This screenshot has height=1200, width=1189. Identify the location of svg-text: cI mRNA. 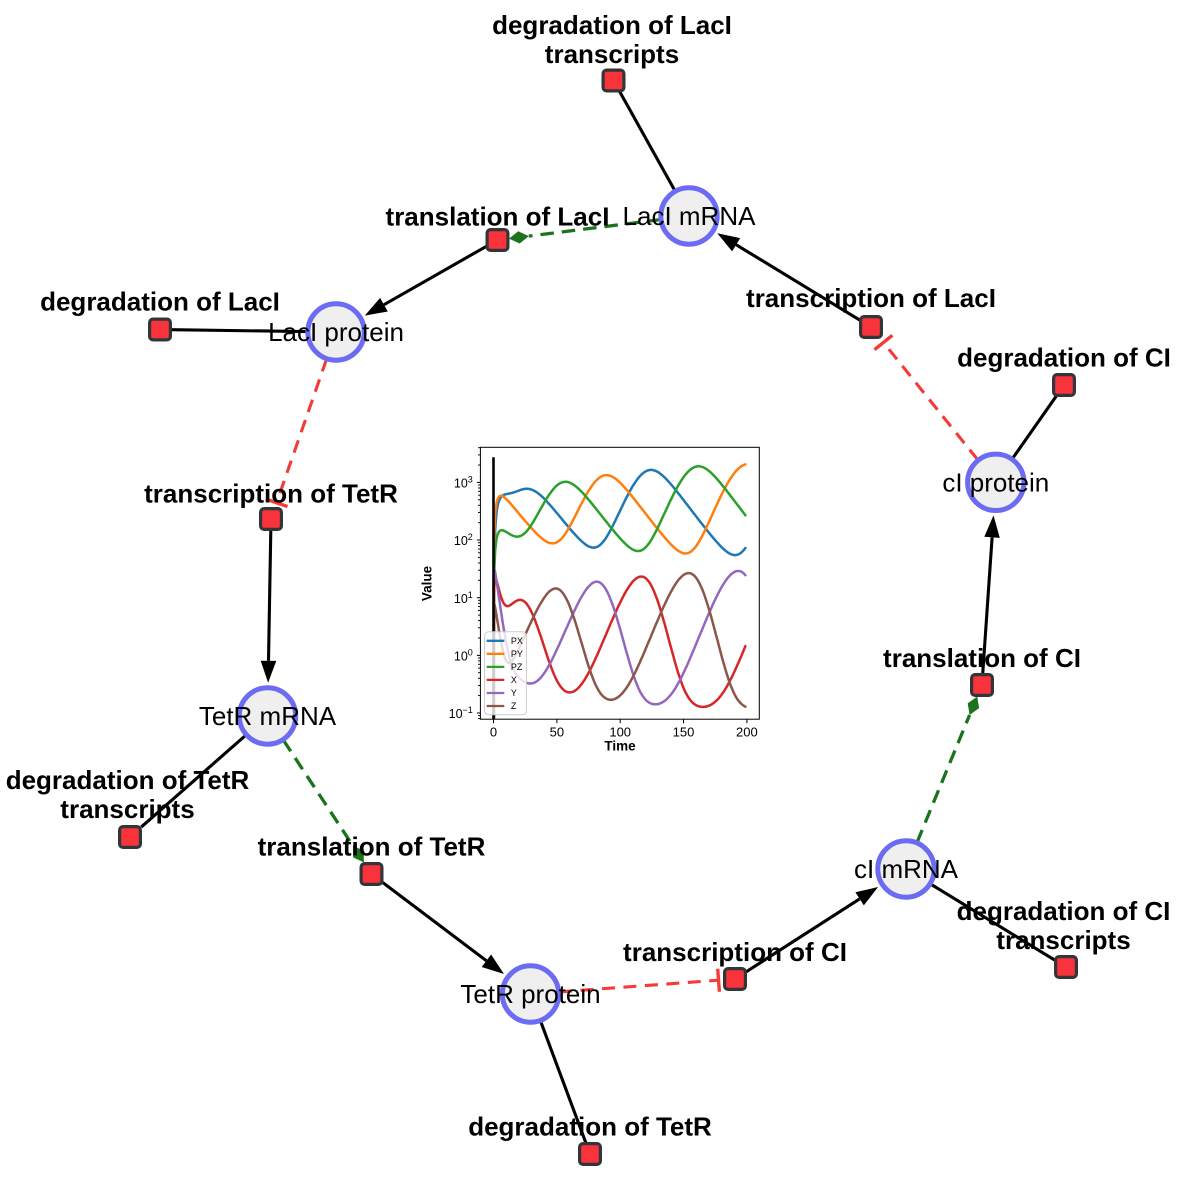
(906, 869).